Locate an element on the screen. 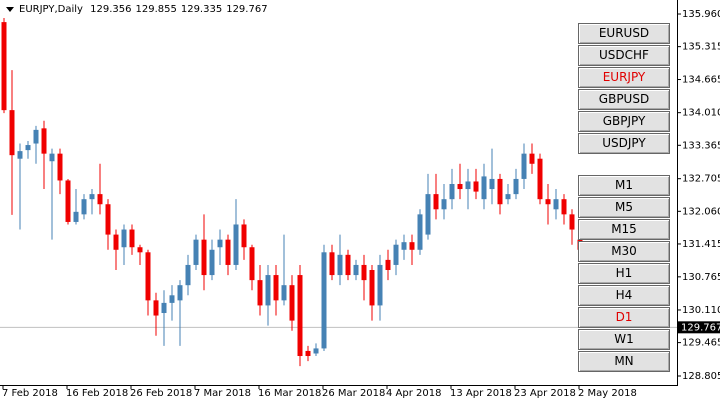 This screenshot has height=400, width=720. symbol-button: GBPJPY is located at coordinates (624, 121).